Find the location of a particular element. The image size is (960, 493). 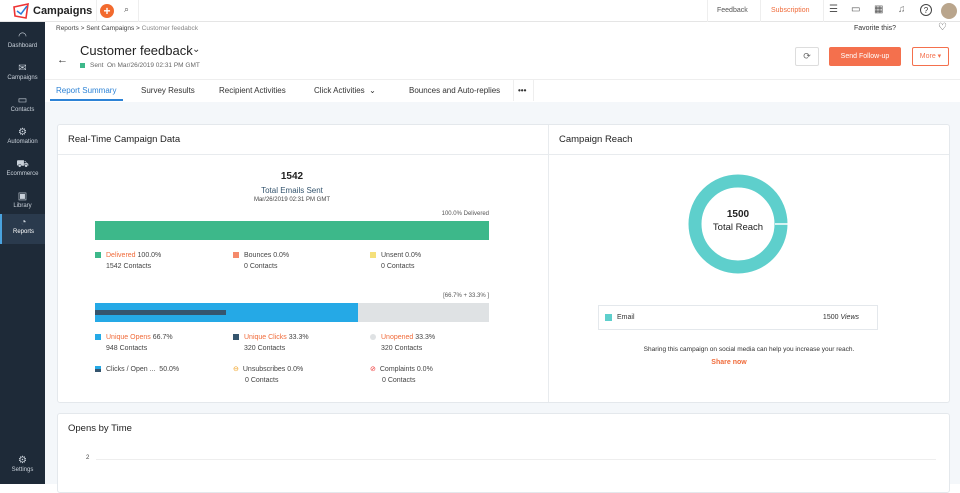

list-icon: ☰ is located at coordinates (833, 9).